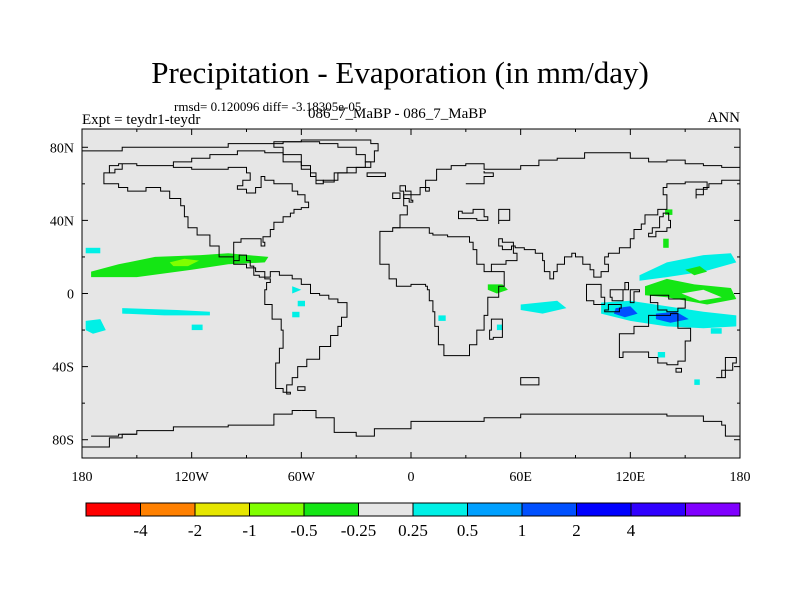 Image resolution: width=800 pixels, height=600 pixels. Describe the element at coordinates (304, 530) in the screenshot. I see `colorbar-label: -0.5` at that location.